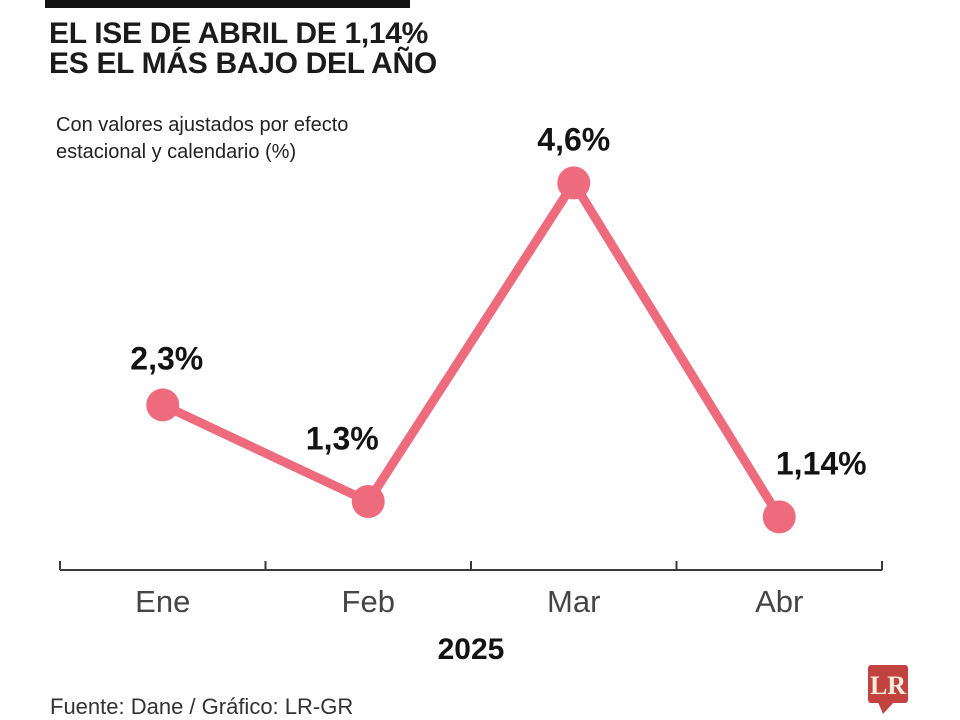 Image resolution: width=960 pixels, height=720 pixels. Describe the element at coordinates (821, 463) in the screenshot. I see `data-label-abr: 1,14%` at that location.